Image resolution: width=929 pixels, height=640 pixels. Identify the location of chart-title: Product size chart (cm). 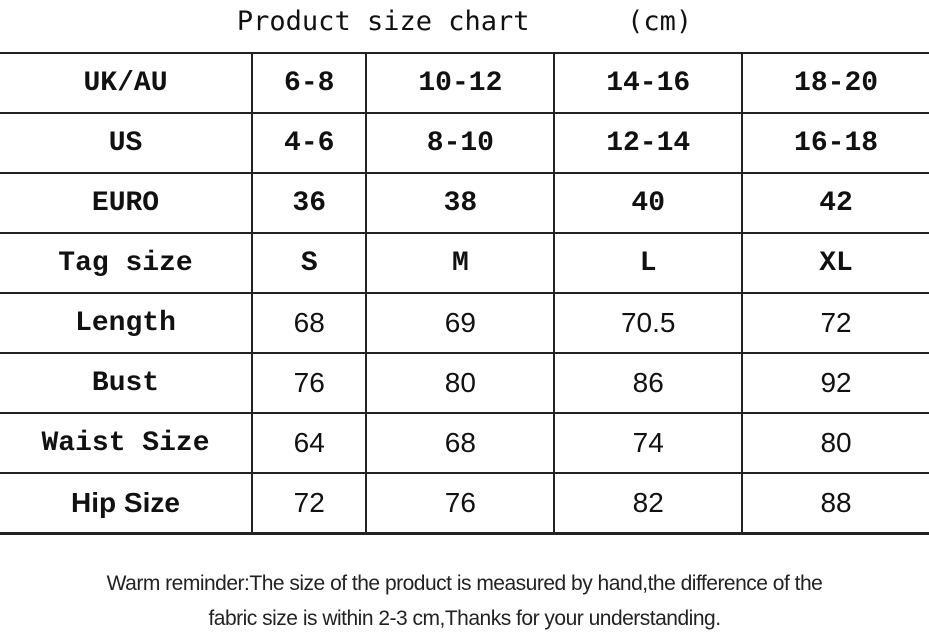
(464, 21).